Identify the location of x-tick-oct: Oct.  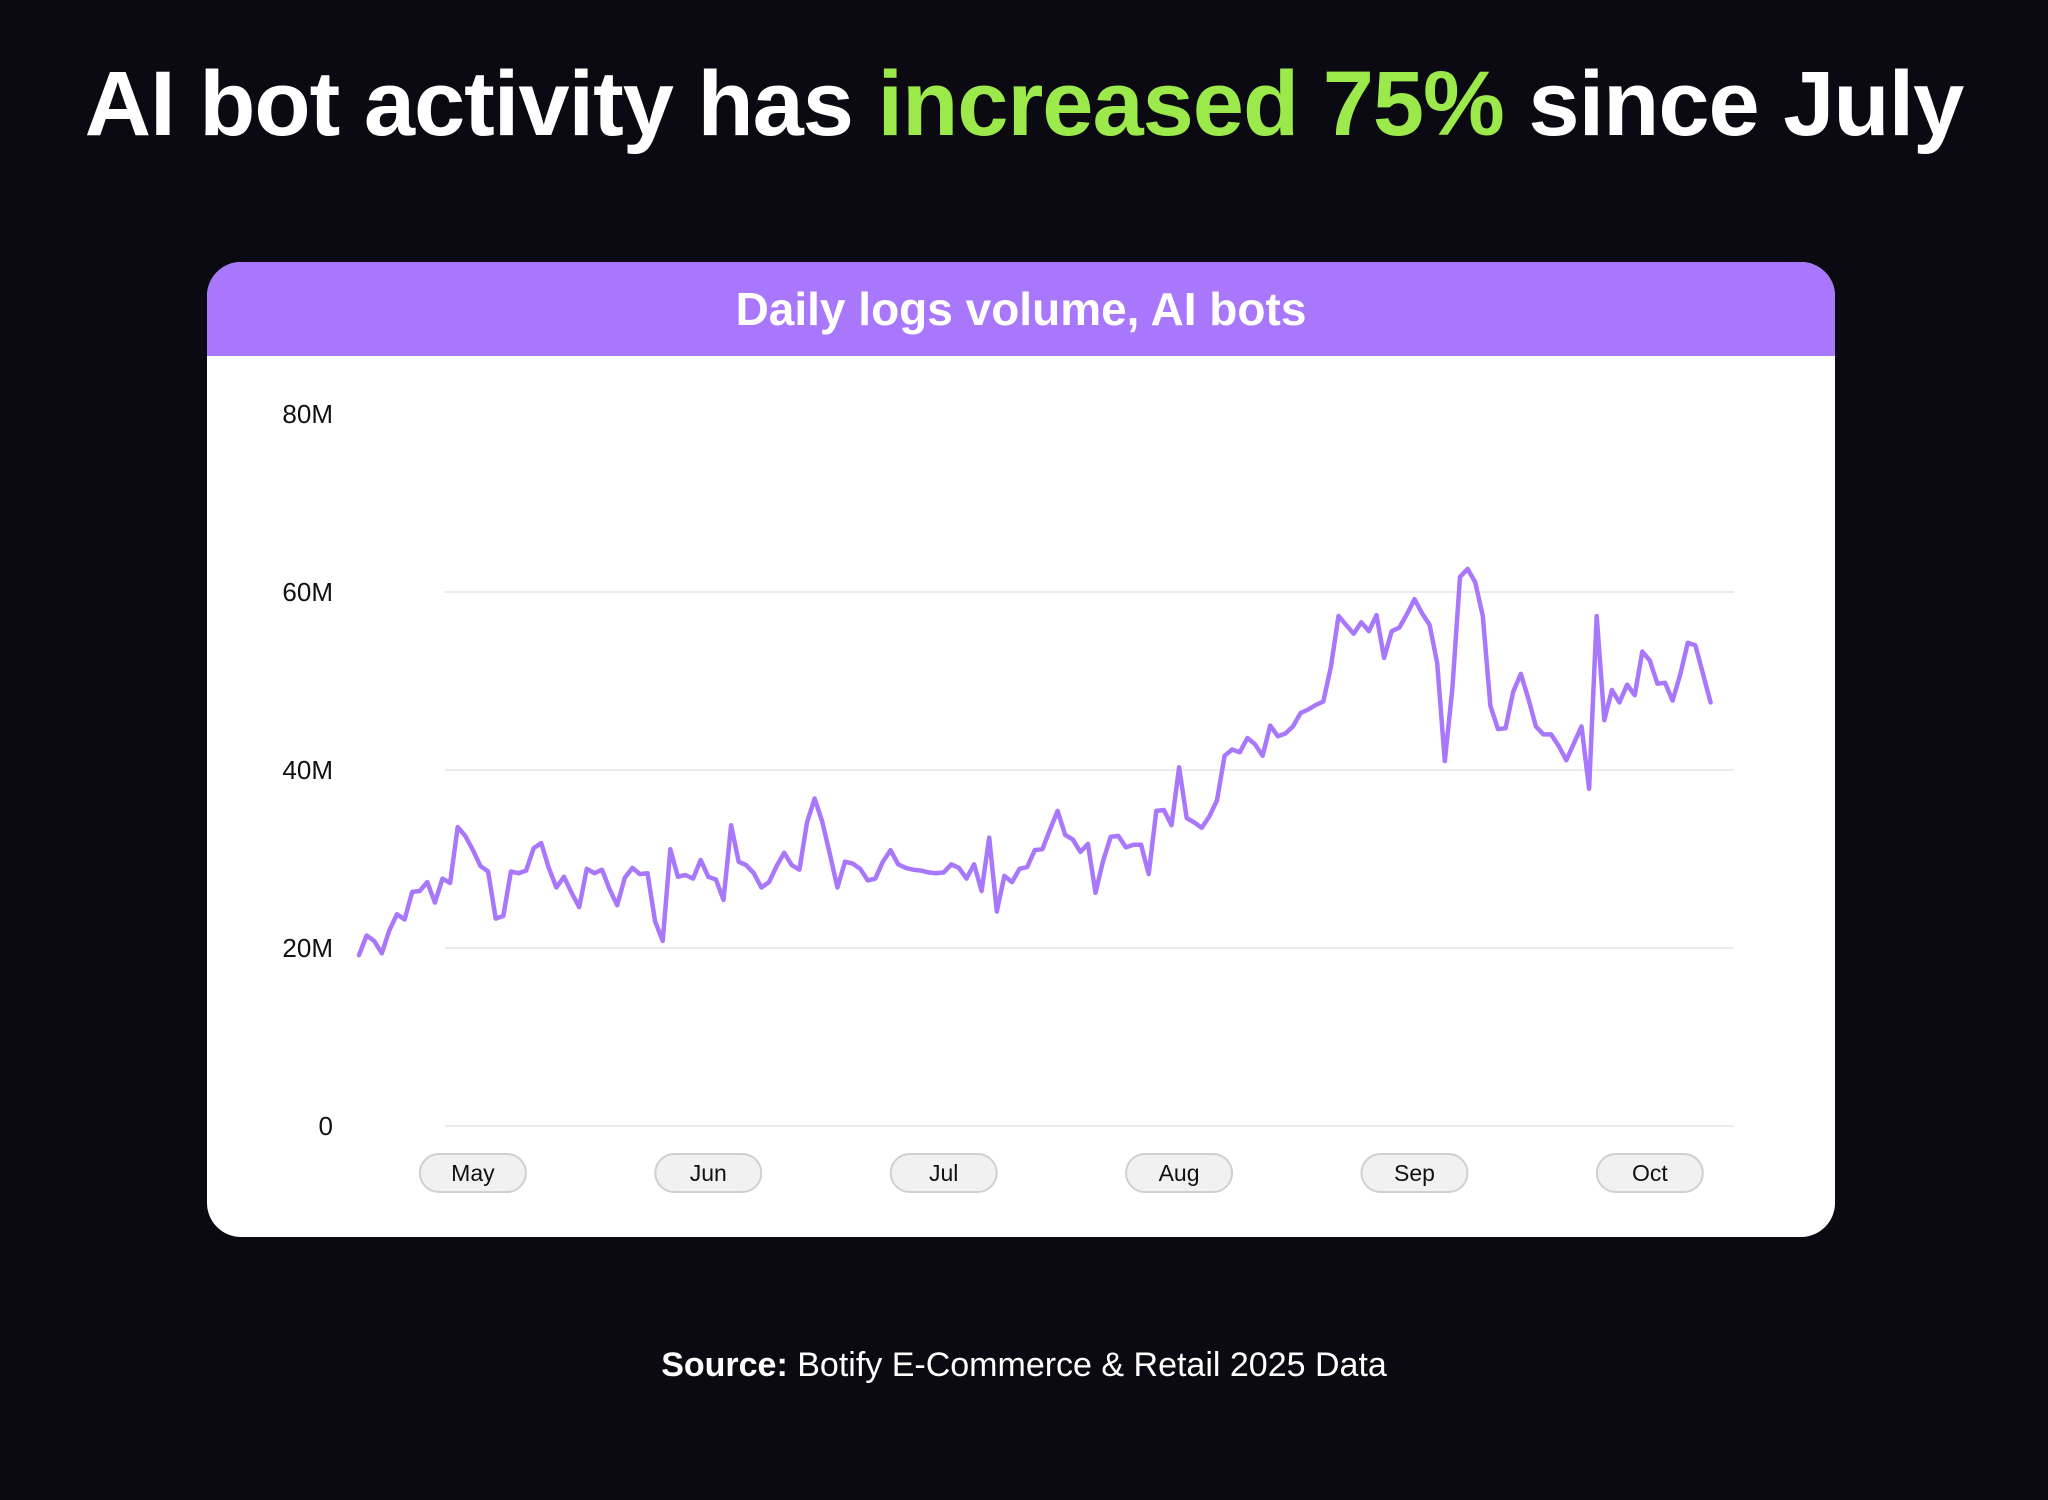
(1649, 1173).